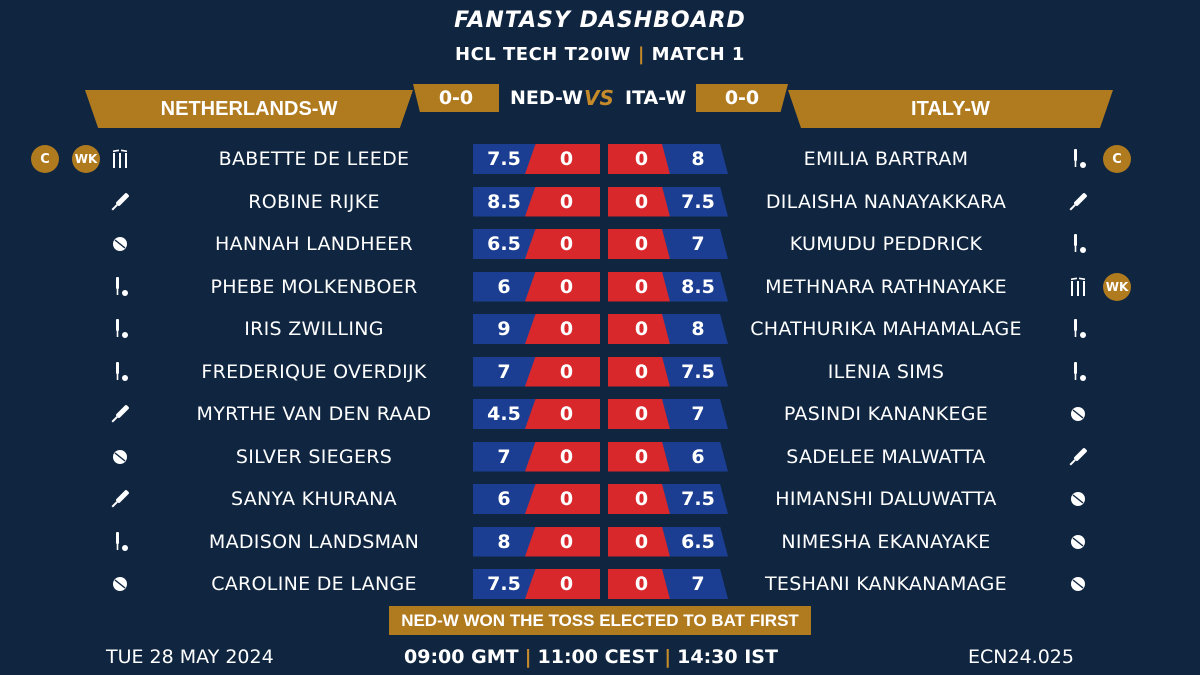 The width and height of the screenshot is (1200, 675). I want to click on player-name-left: SILVER SIEGERS, so click(314, 456).